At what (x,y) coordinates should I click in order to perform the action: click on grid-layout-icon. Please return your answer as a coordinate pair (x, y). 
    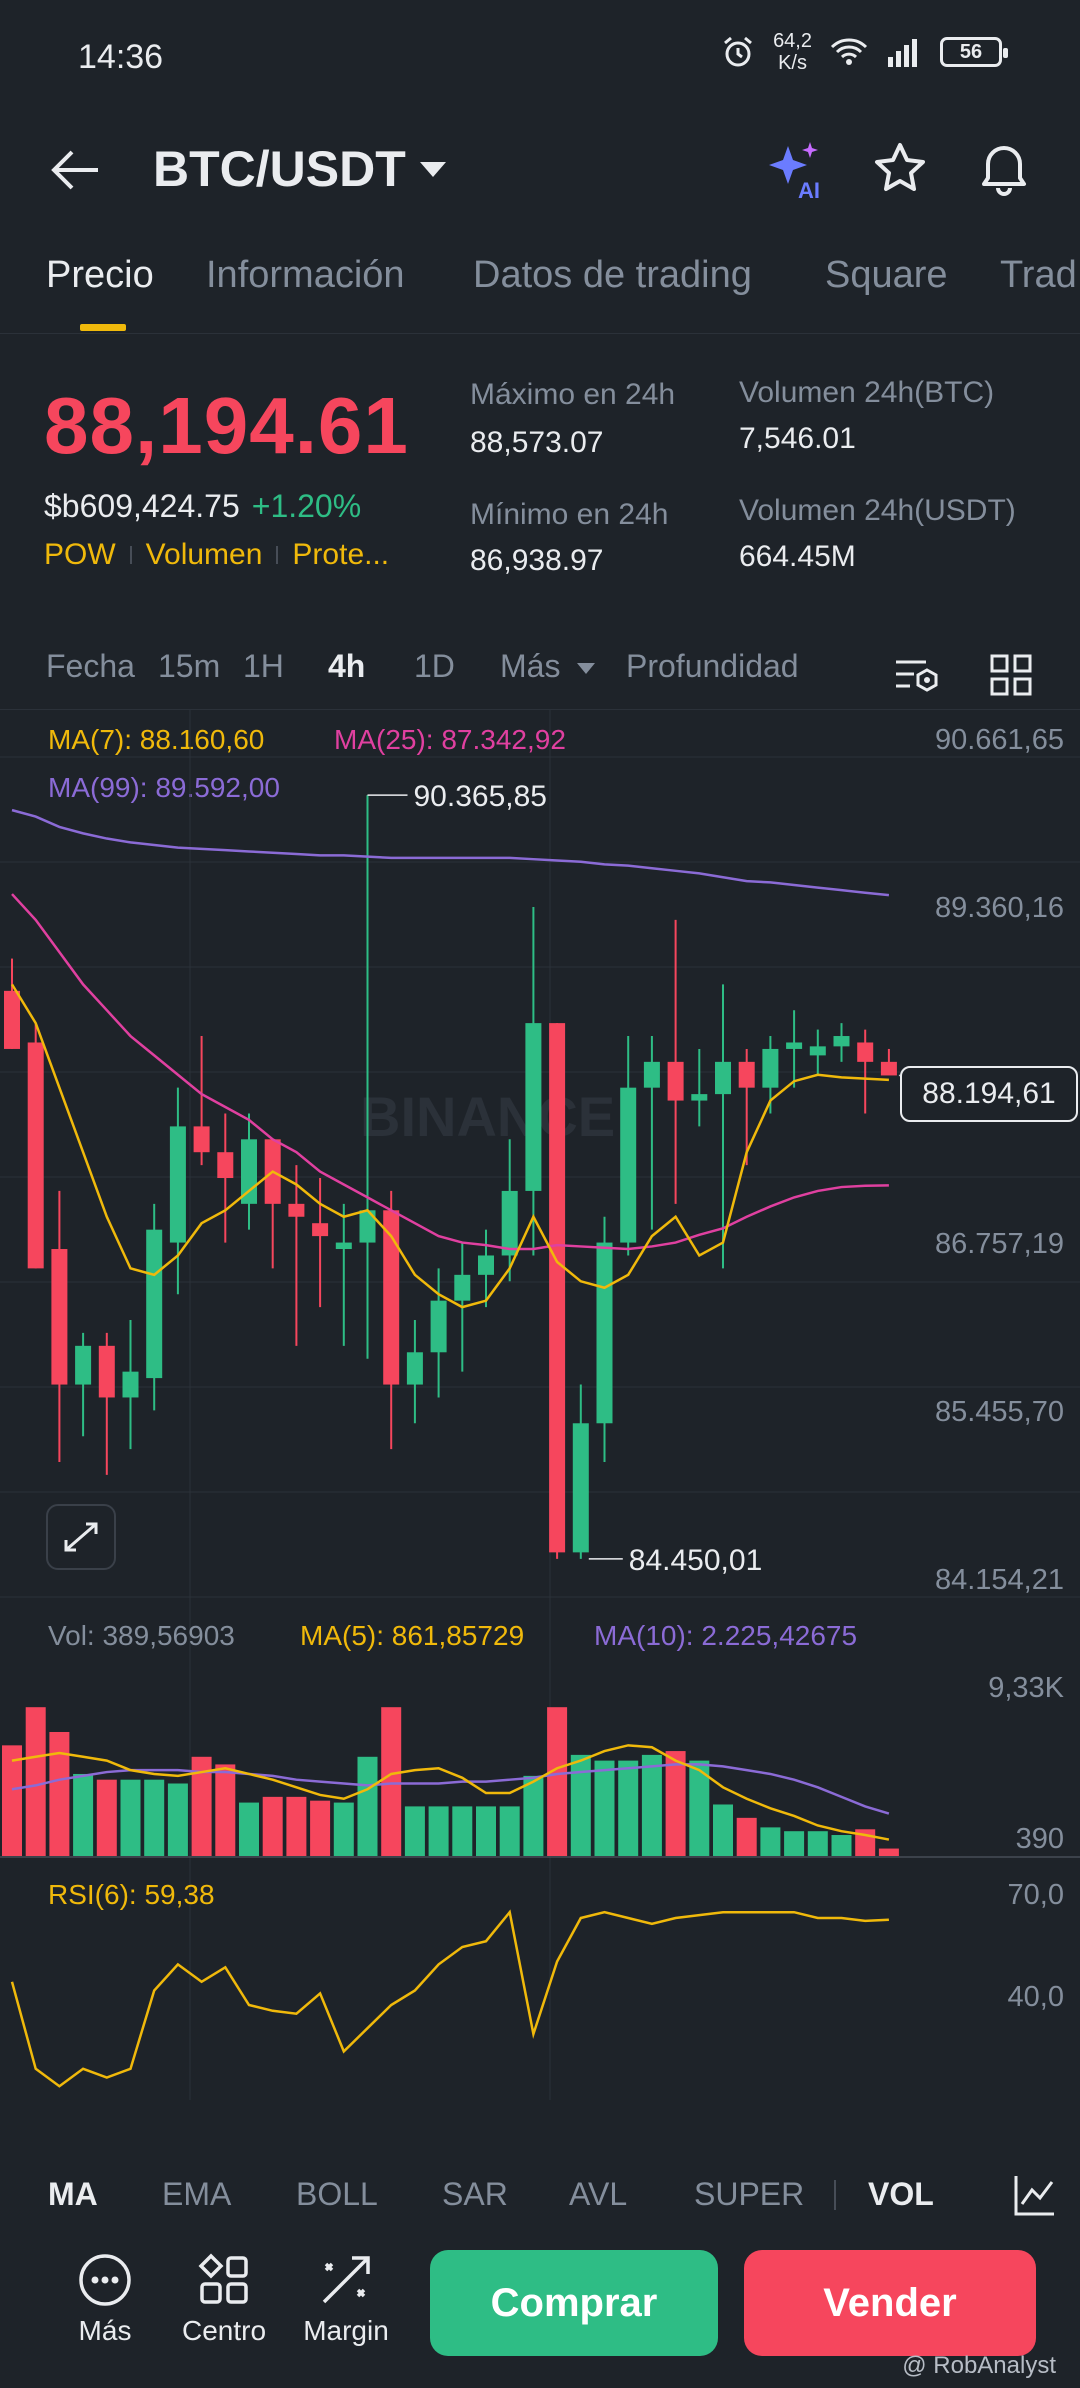
    Looking at the image, I should click on (1011, 675).